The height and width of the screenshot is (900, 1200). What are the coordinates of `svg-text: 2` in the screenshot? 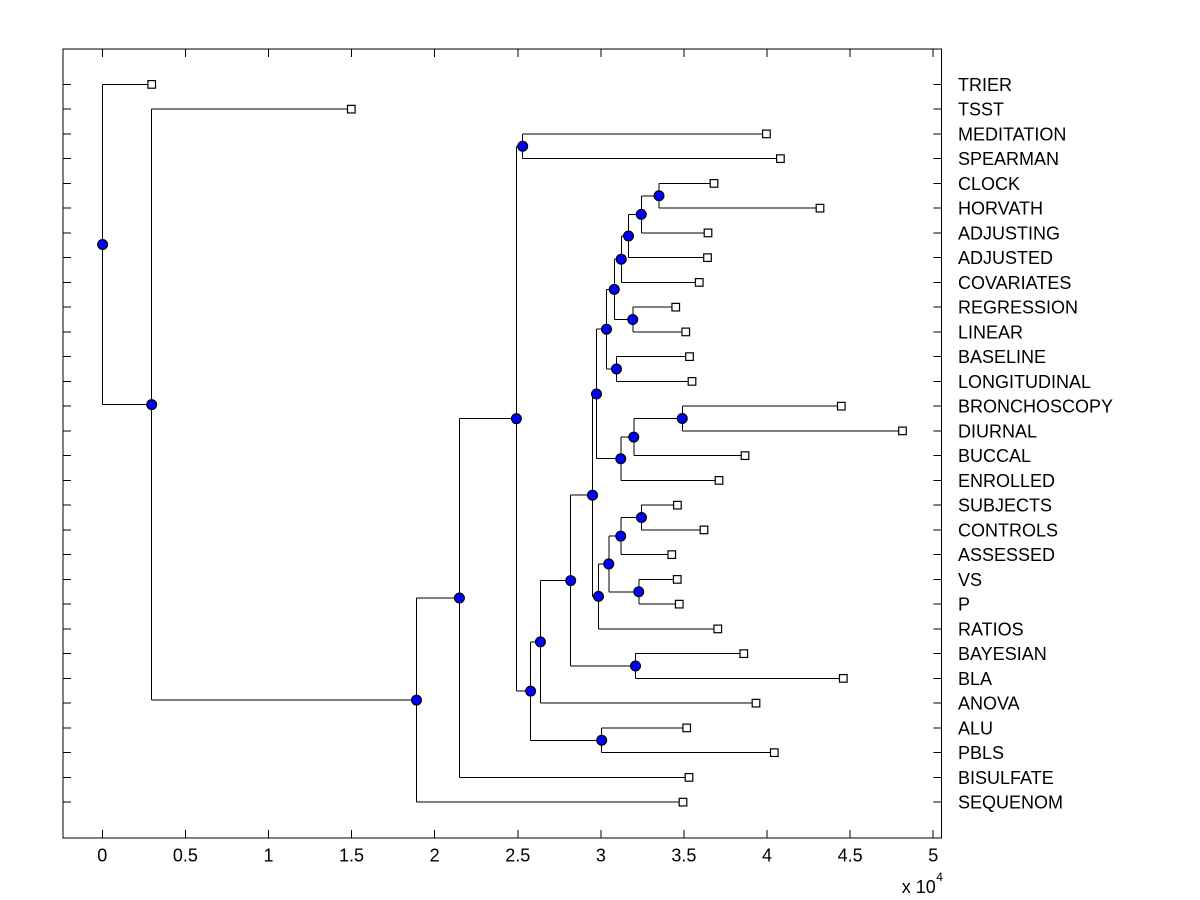 It's located at (435, 855).